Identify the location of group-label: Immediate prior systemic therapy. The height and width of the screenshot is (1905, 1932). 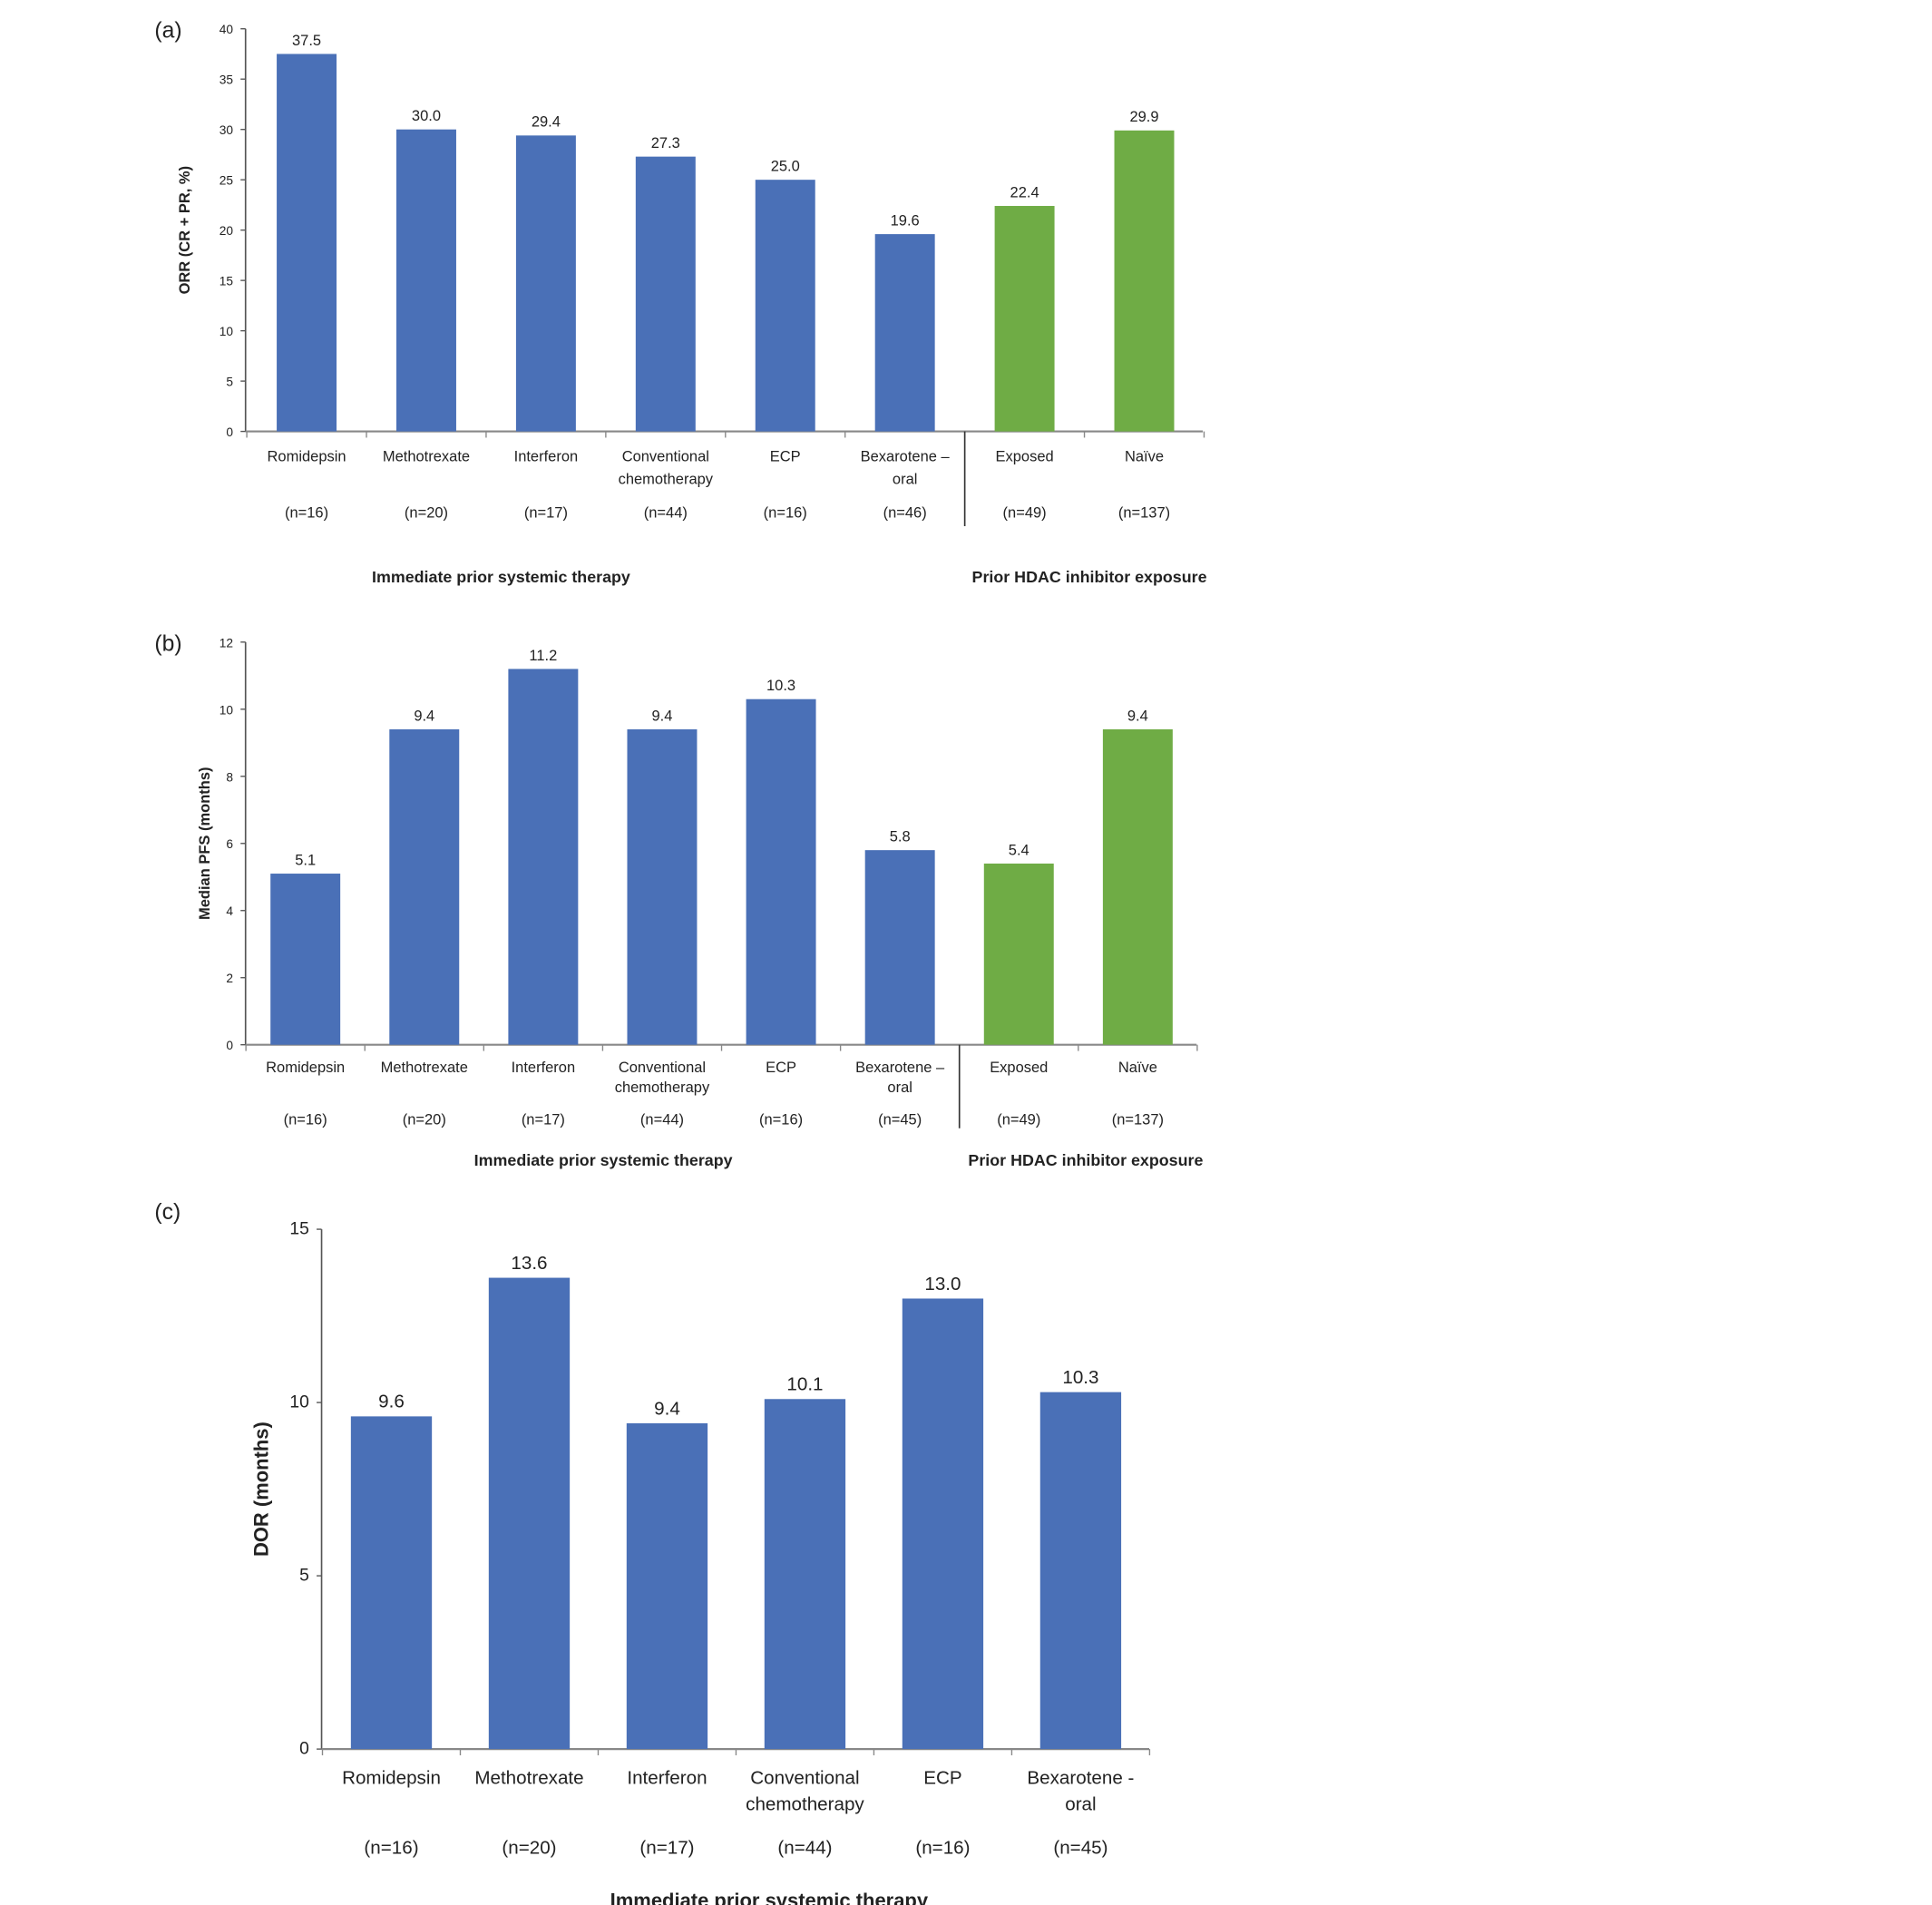
(501, 577).